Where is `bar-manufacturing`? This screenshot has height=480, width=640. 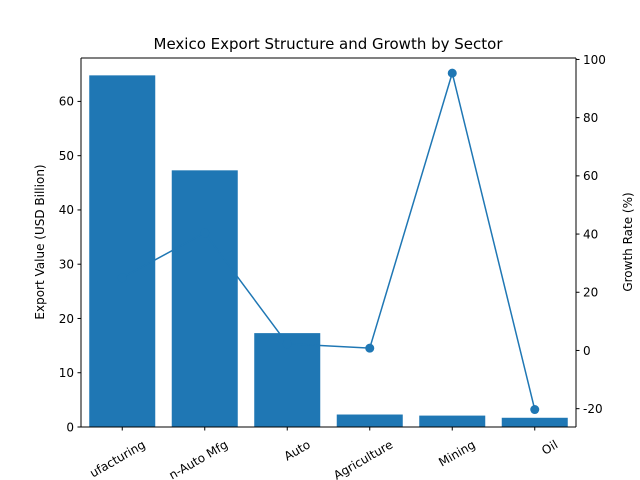
bar-manufacturing is located at coordinates (122, 251).